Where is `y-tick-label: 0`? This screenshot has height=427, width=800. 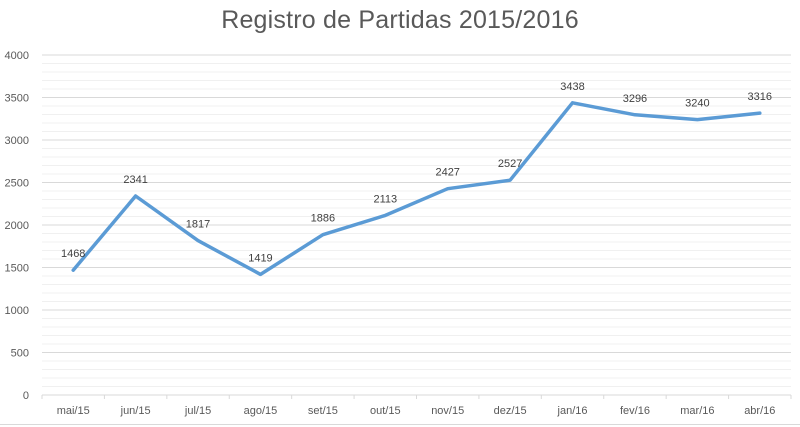
y-tick-label: 0 is located at coordinates (26, 396).